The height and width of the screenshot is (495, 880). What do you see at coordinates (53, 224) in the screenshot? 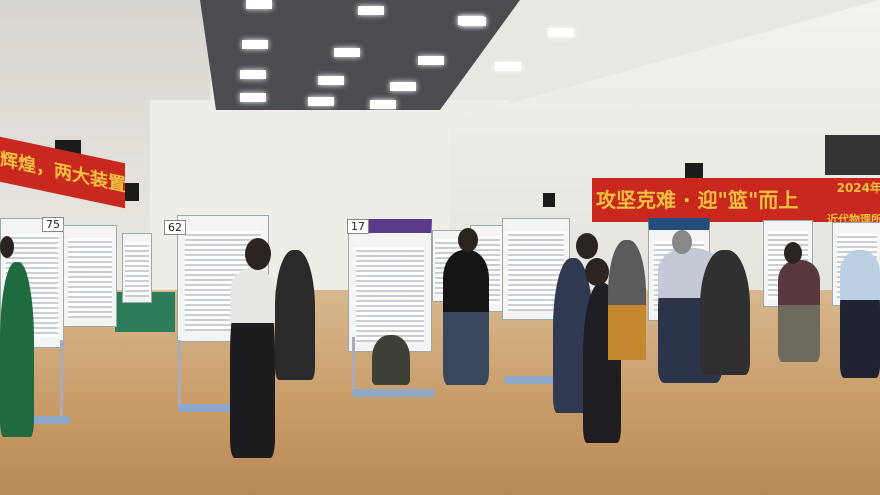
I see `poster-number: 75` at bounding box center [53, 224].